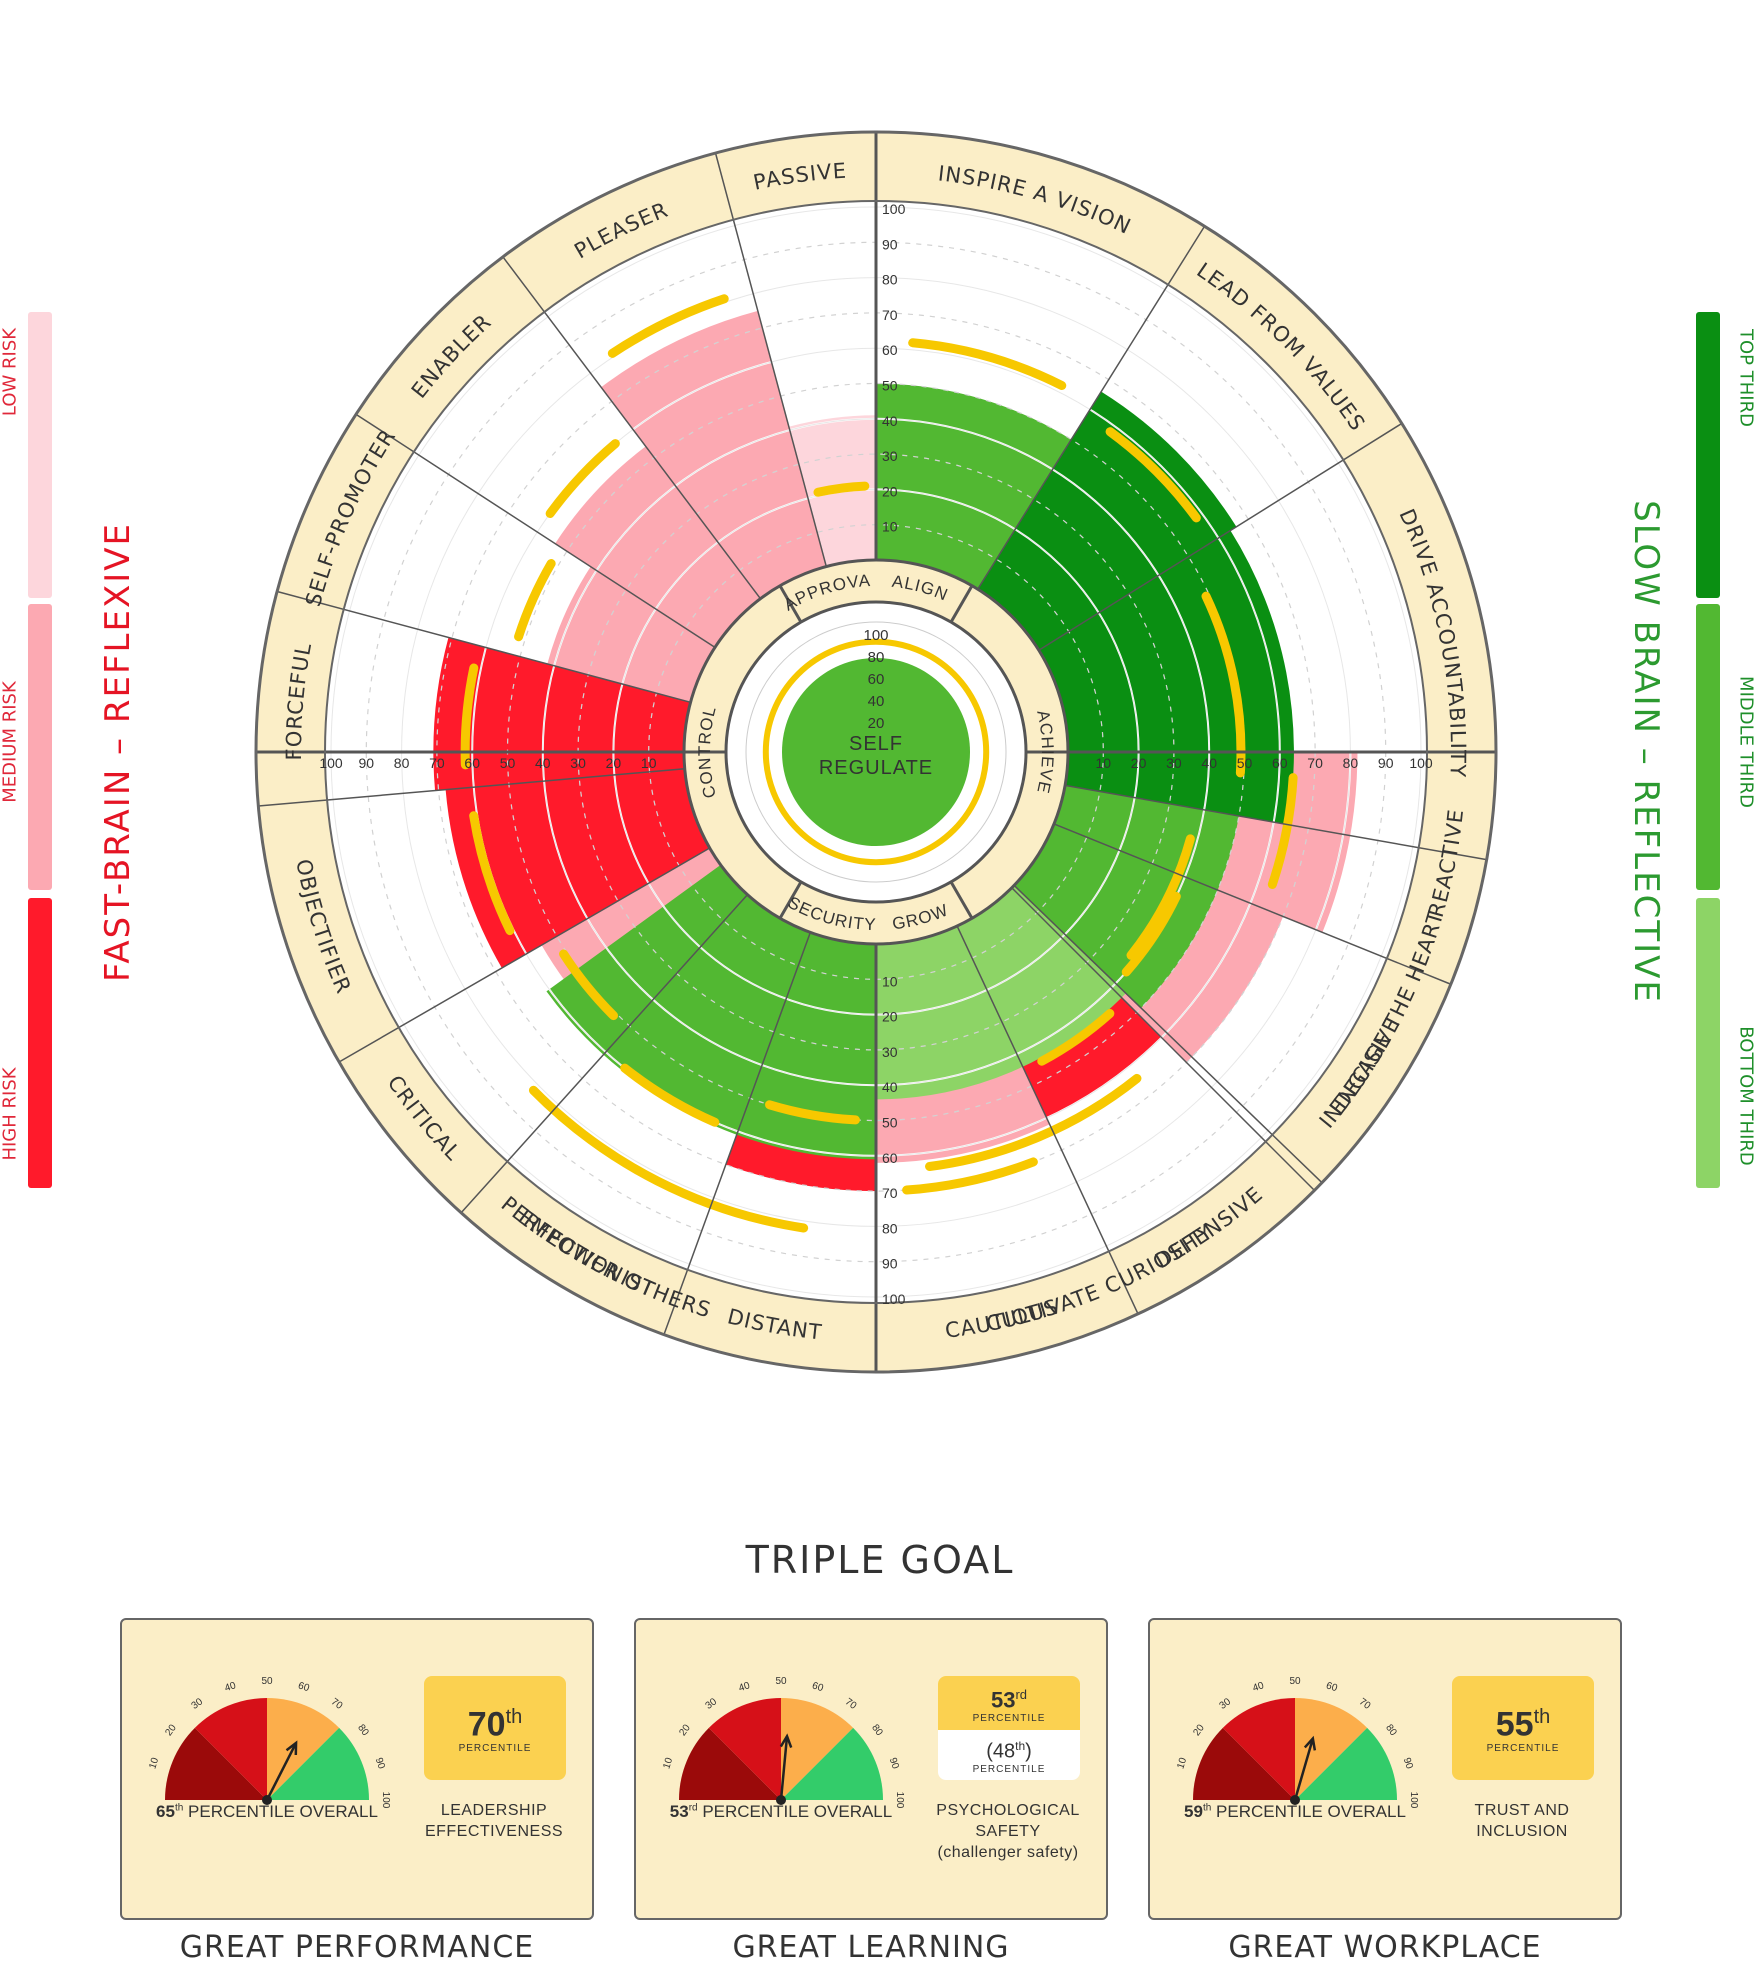 The height and width of the screenshot is (1965, 1760). I want to click on self-regulate-label: SELF, so click(876, 744).